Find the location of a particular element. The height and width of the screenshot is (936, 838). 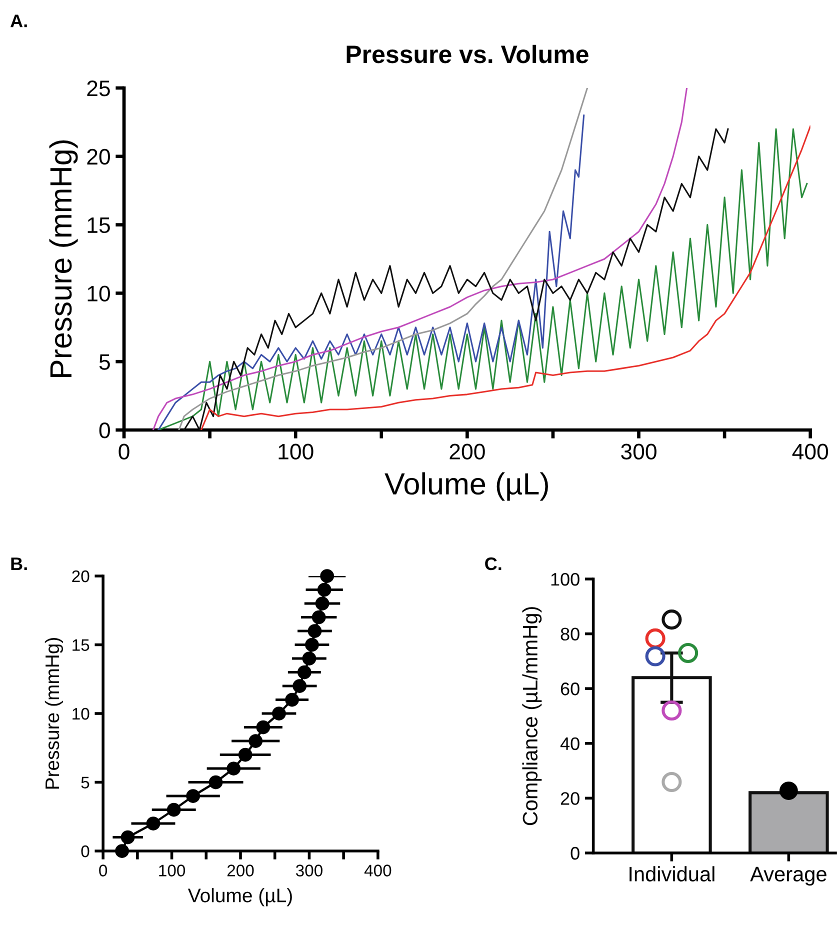

text: C. is located at coordinates (493, 563).